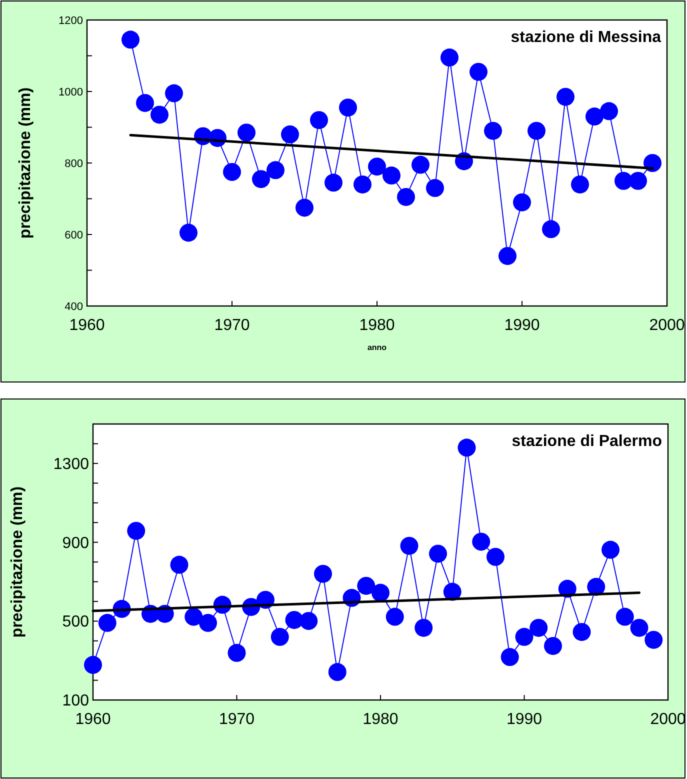 The width and height of the screenshot is (687, 779). I want to click on y-tick-label: 800, so click(73, 164).